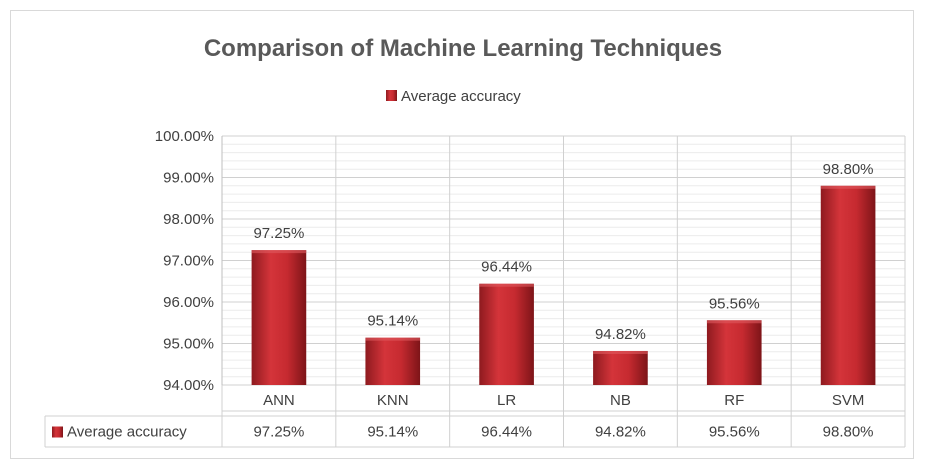 This screenshot has width=926, height=471. Describe the element at coordinates (848, 285) in the screenshot. I see `bar-svm` at that location.